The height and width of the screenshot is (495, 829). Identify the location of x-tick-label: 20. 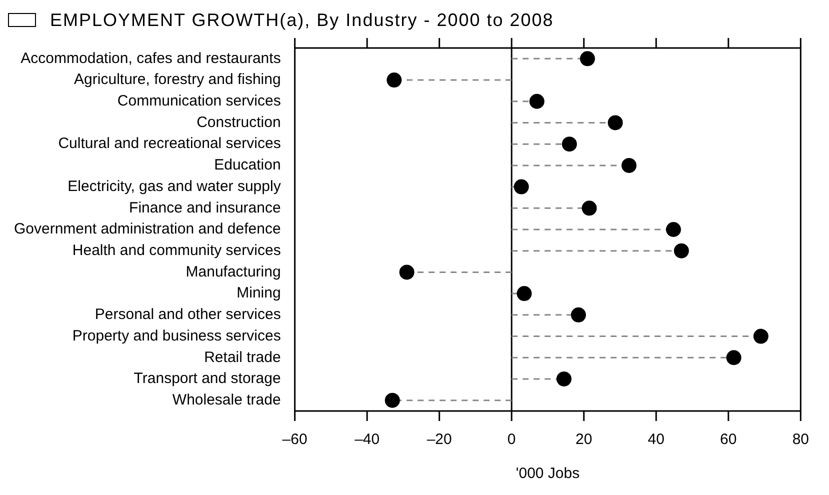
(584, 439).